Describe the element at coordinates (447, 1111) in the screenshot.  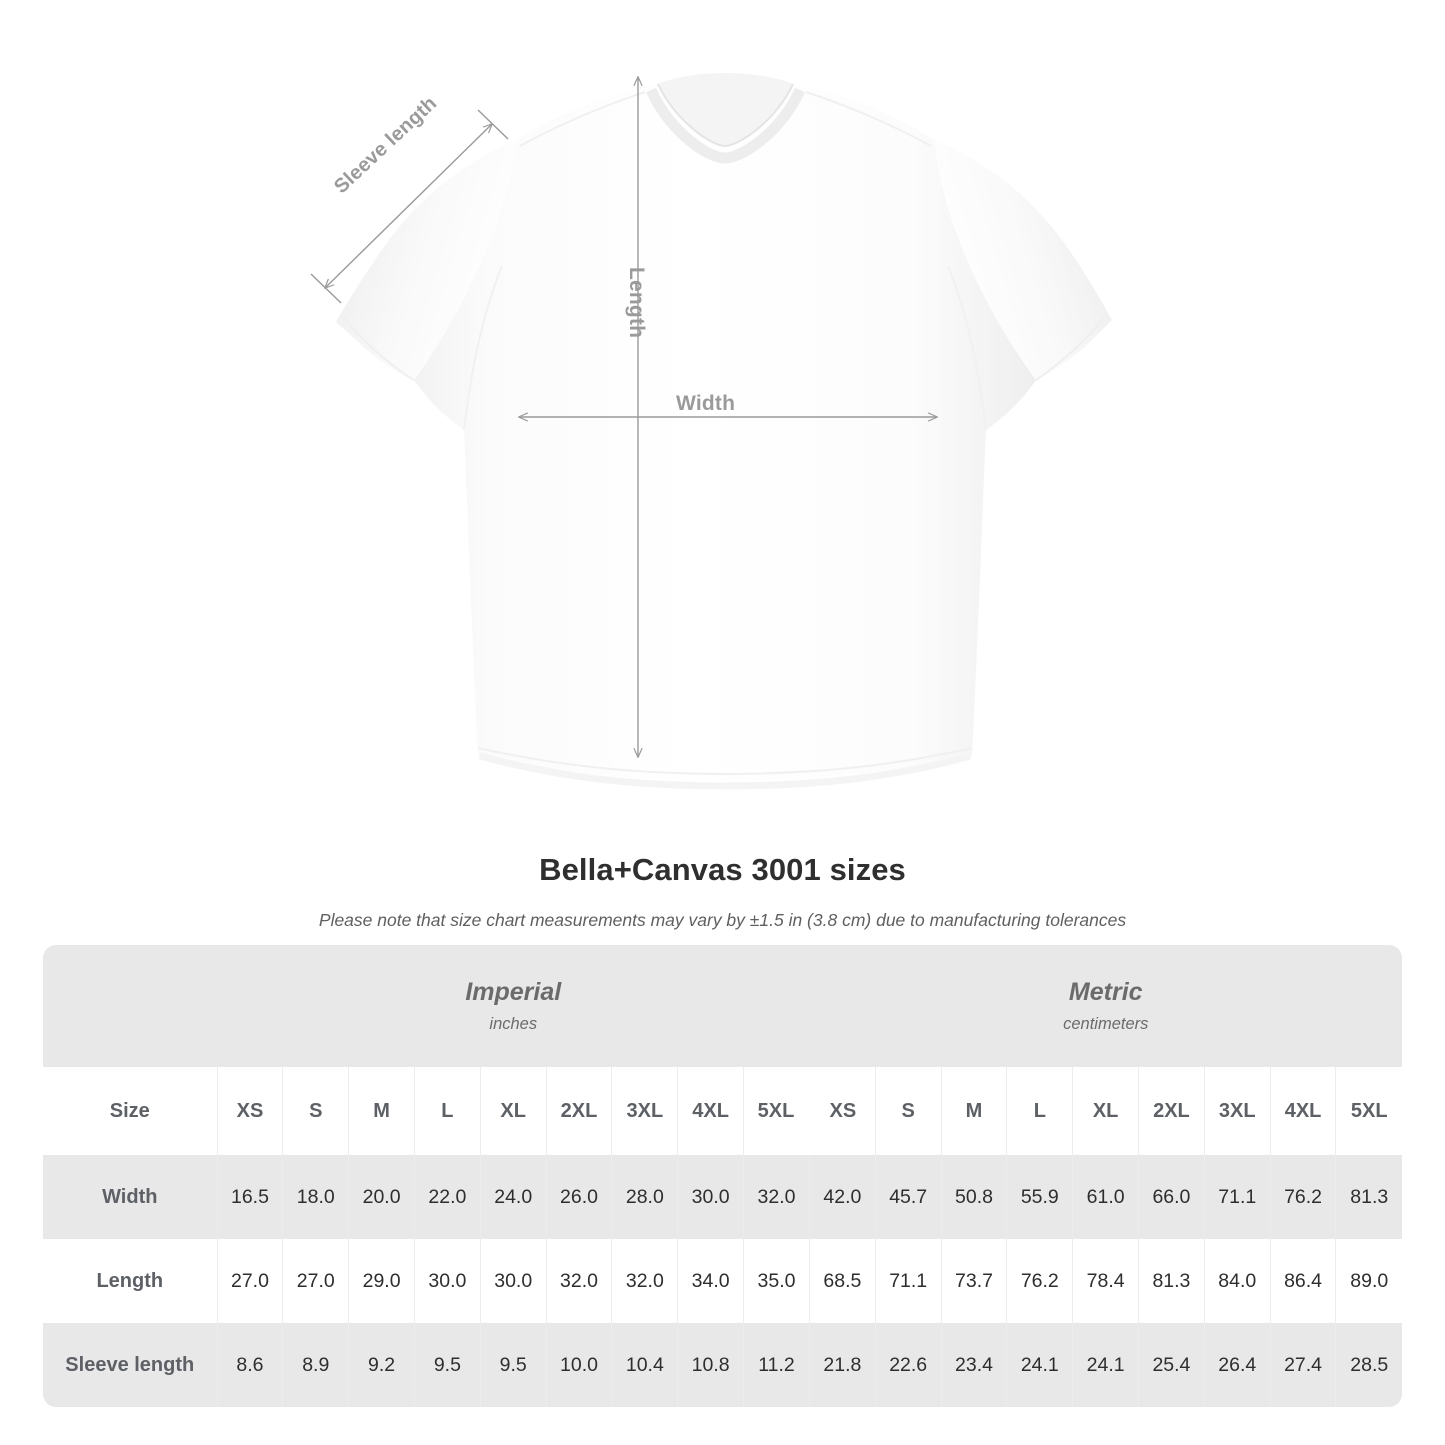
I see `size-header-imperial-l: L` at that location.